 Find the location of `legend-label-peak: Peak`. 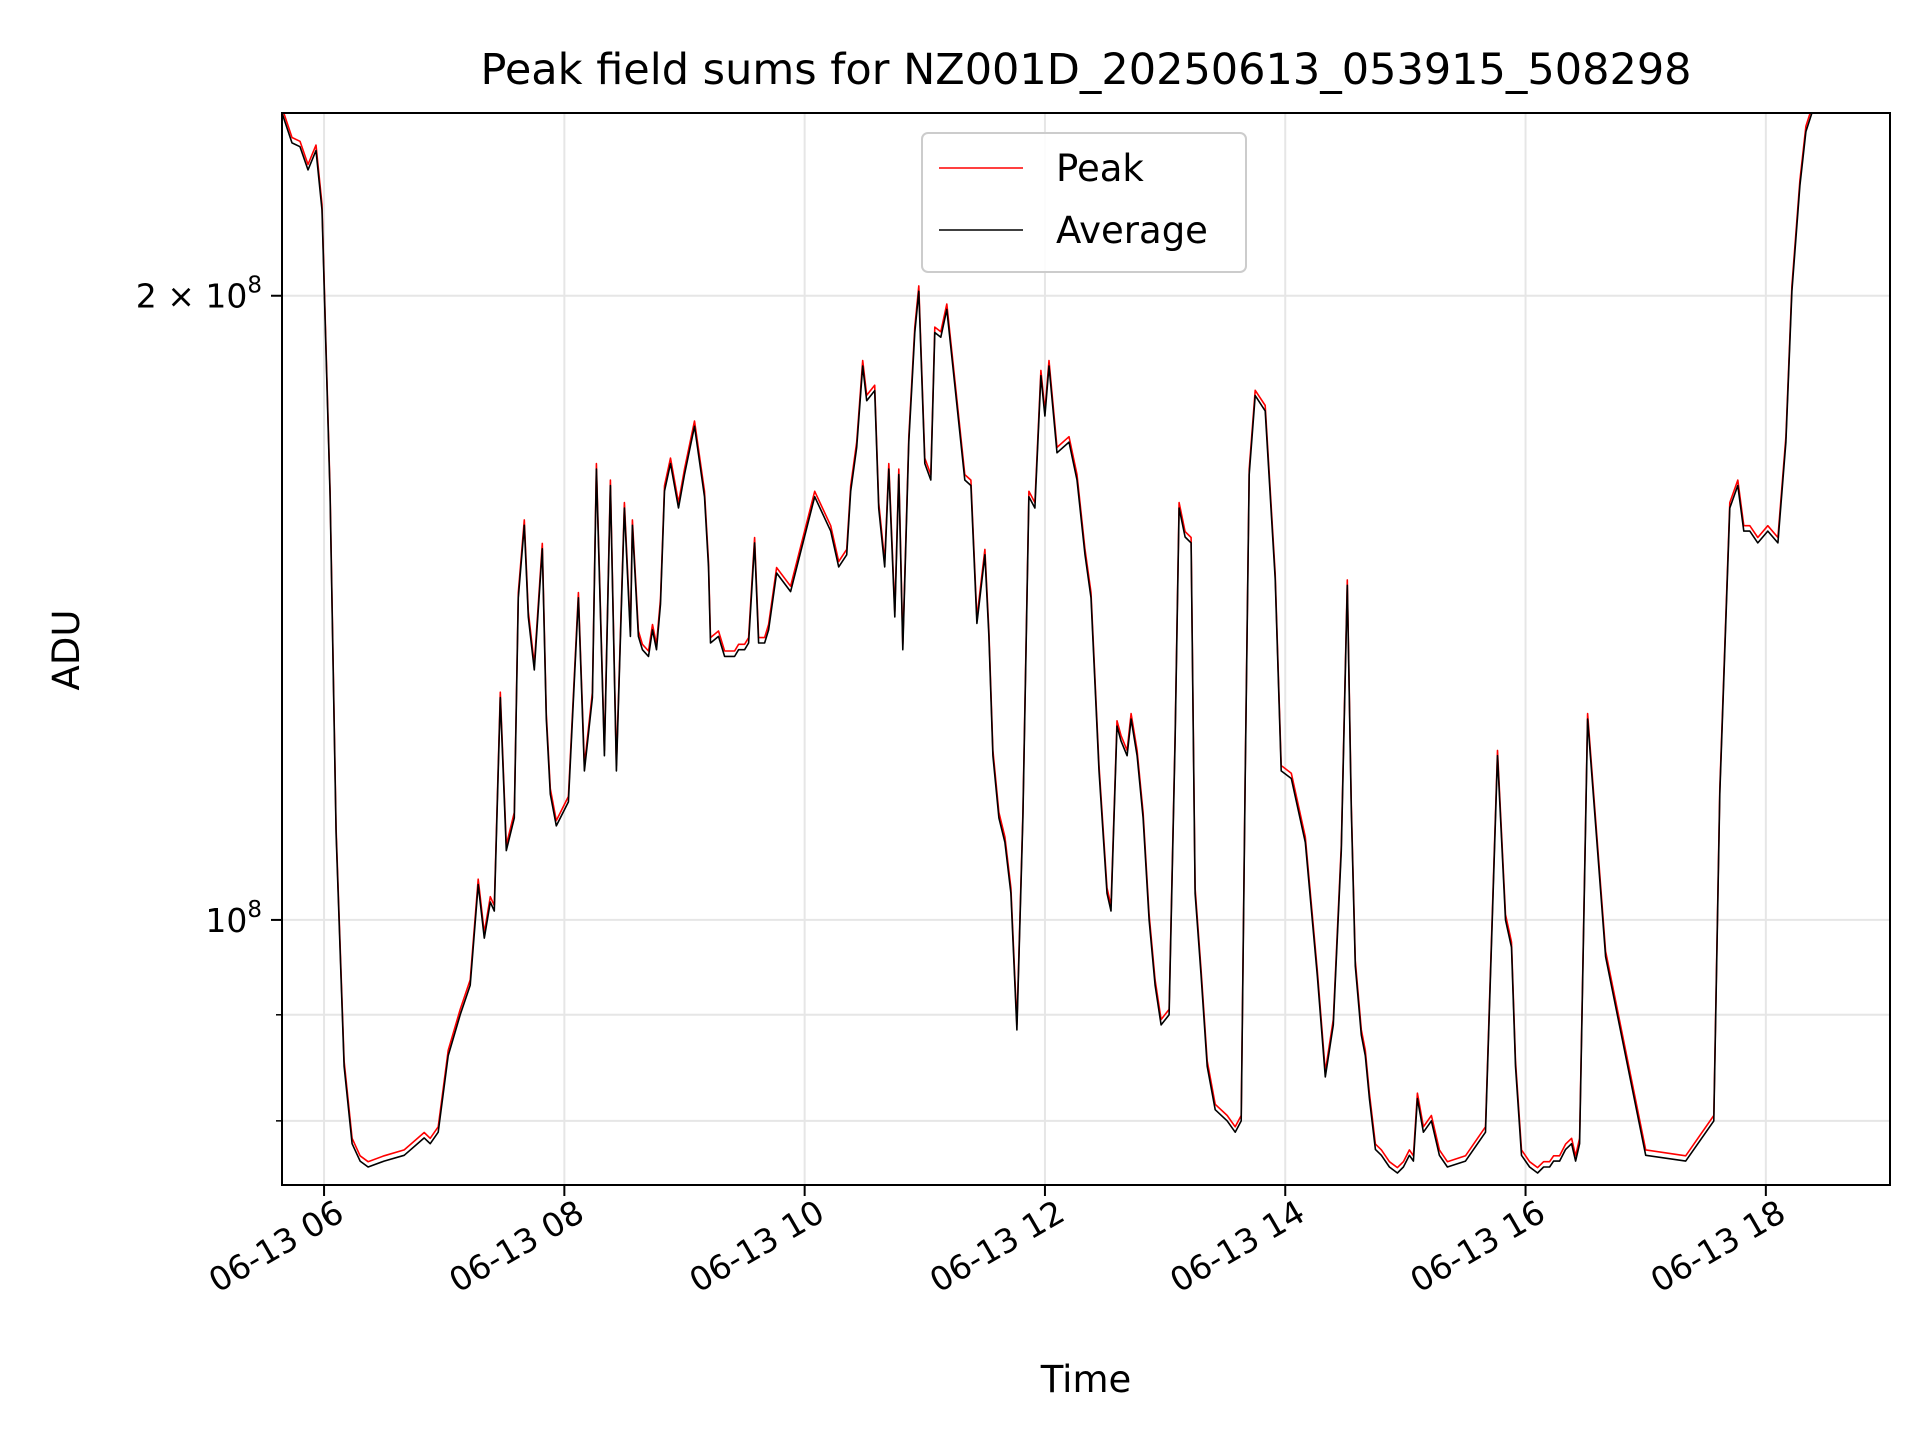

legend-label-peak: Peak is located at coordinates (1100, 168).